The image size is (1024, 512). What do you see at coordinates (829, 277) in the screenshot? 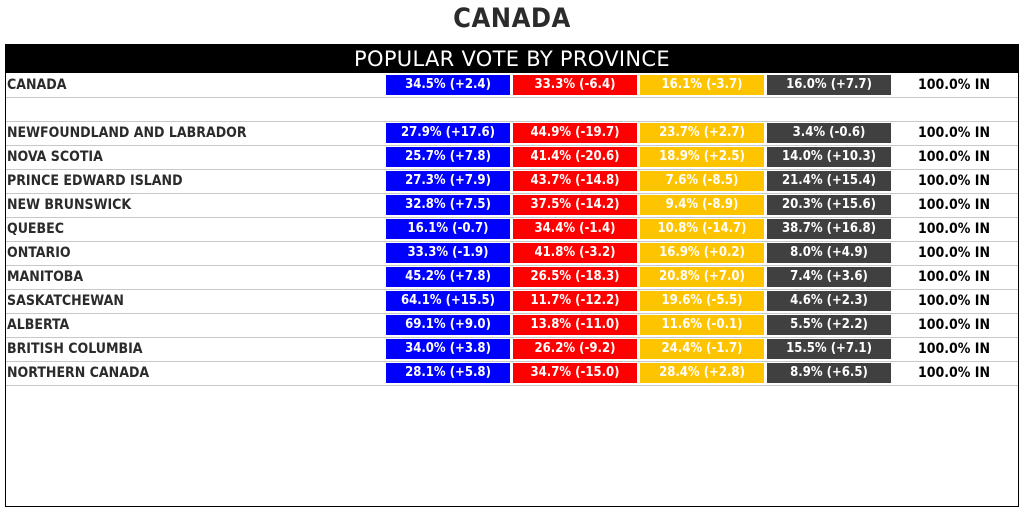
I see `party-4-result: 7.4% (+3.6)` at bounding box center [829, 277].